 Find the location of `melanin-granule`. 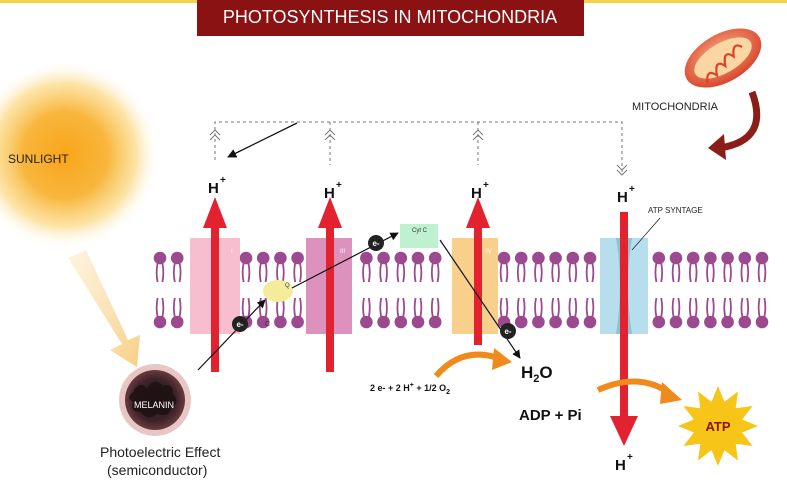

melanin-granule is located at coordinates (155, 400).